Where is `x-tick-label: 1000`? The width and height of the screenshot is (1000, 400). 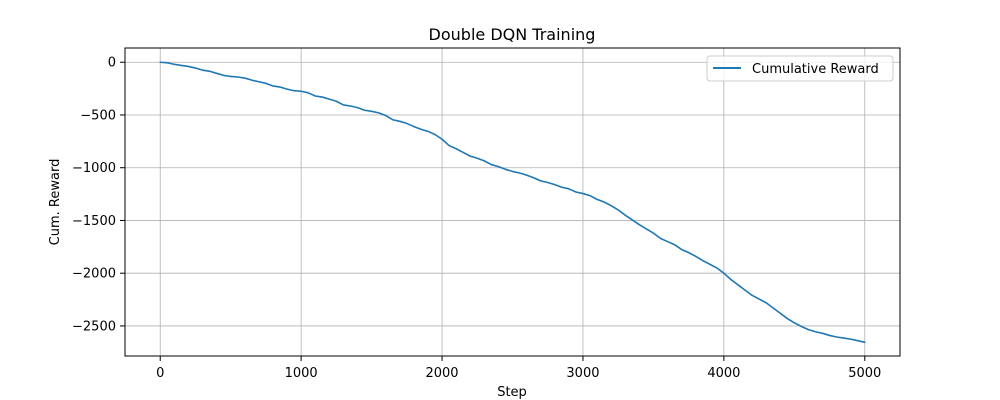
x-tick-label: 1000 is located at coordinates (301, 373).